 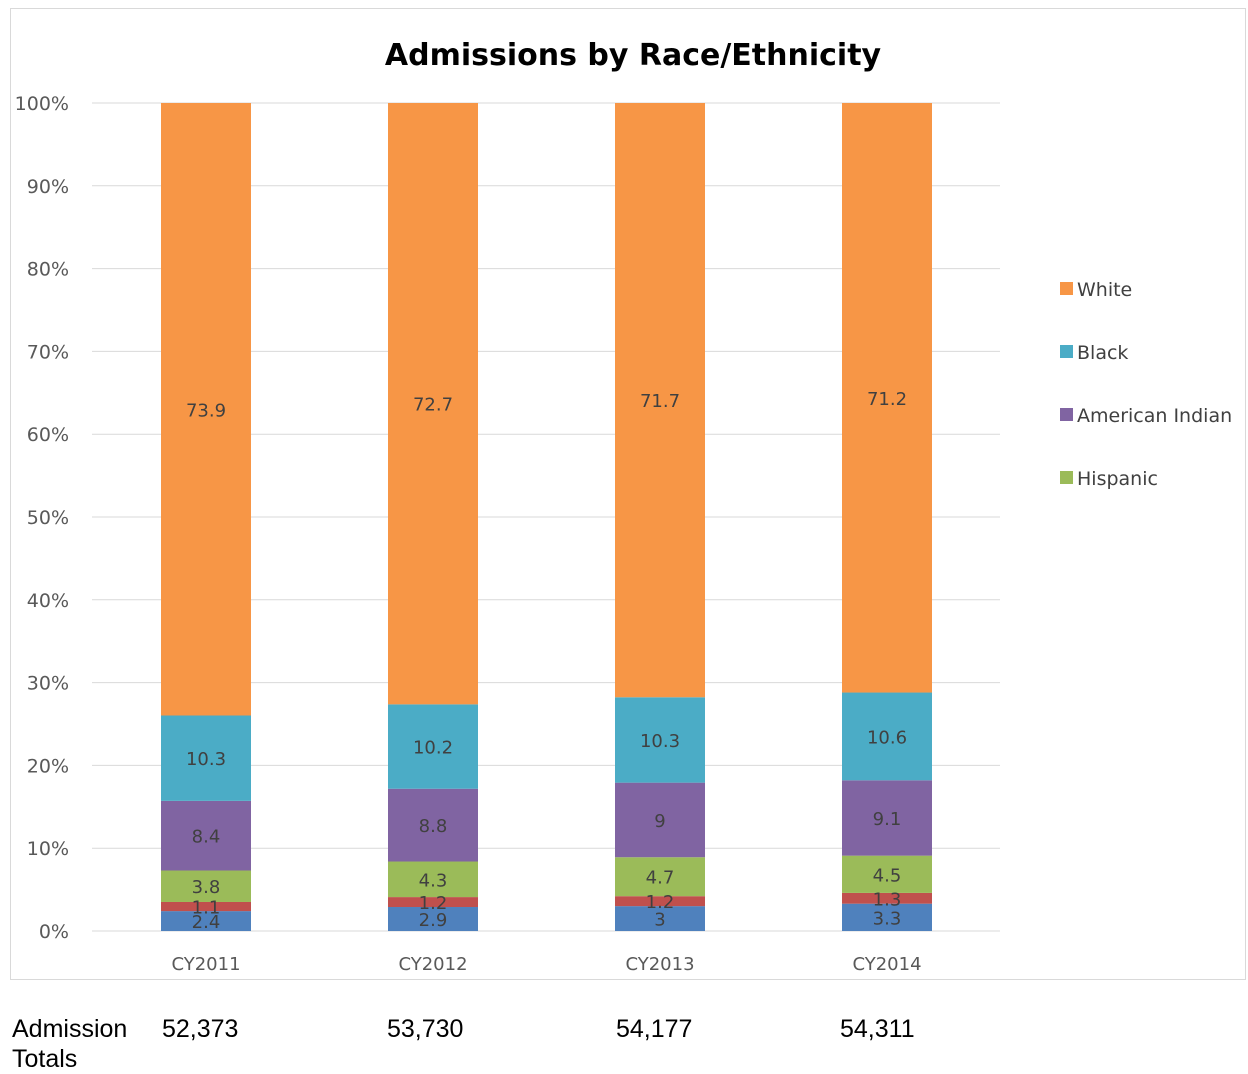 What do you see at coordinates (432, 964) in the screenshot?
I see `x-category-label: CY2012` at bounding box center [432, 964].